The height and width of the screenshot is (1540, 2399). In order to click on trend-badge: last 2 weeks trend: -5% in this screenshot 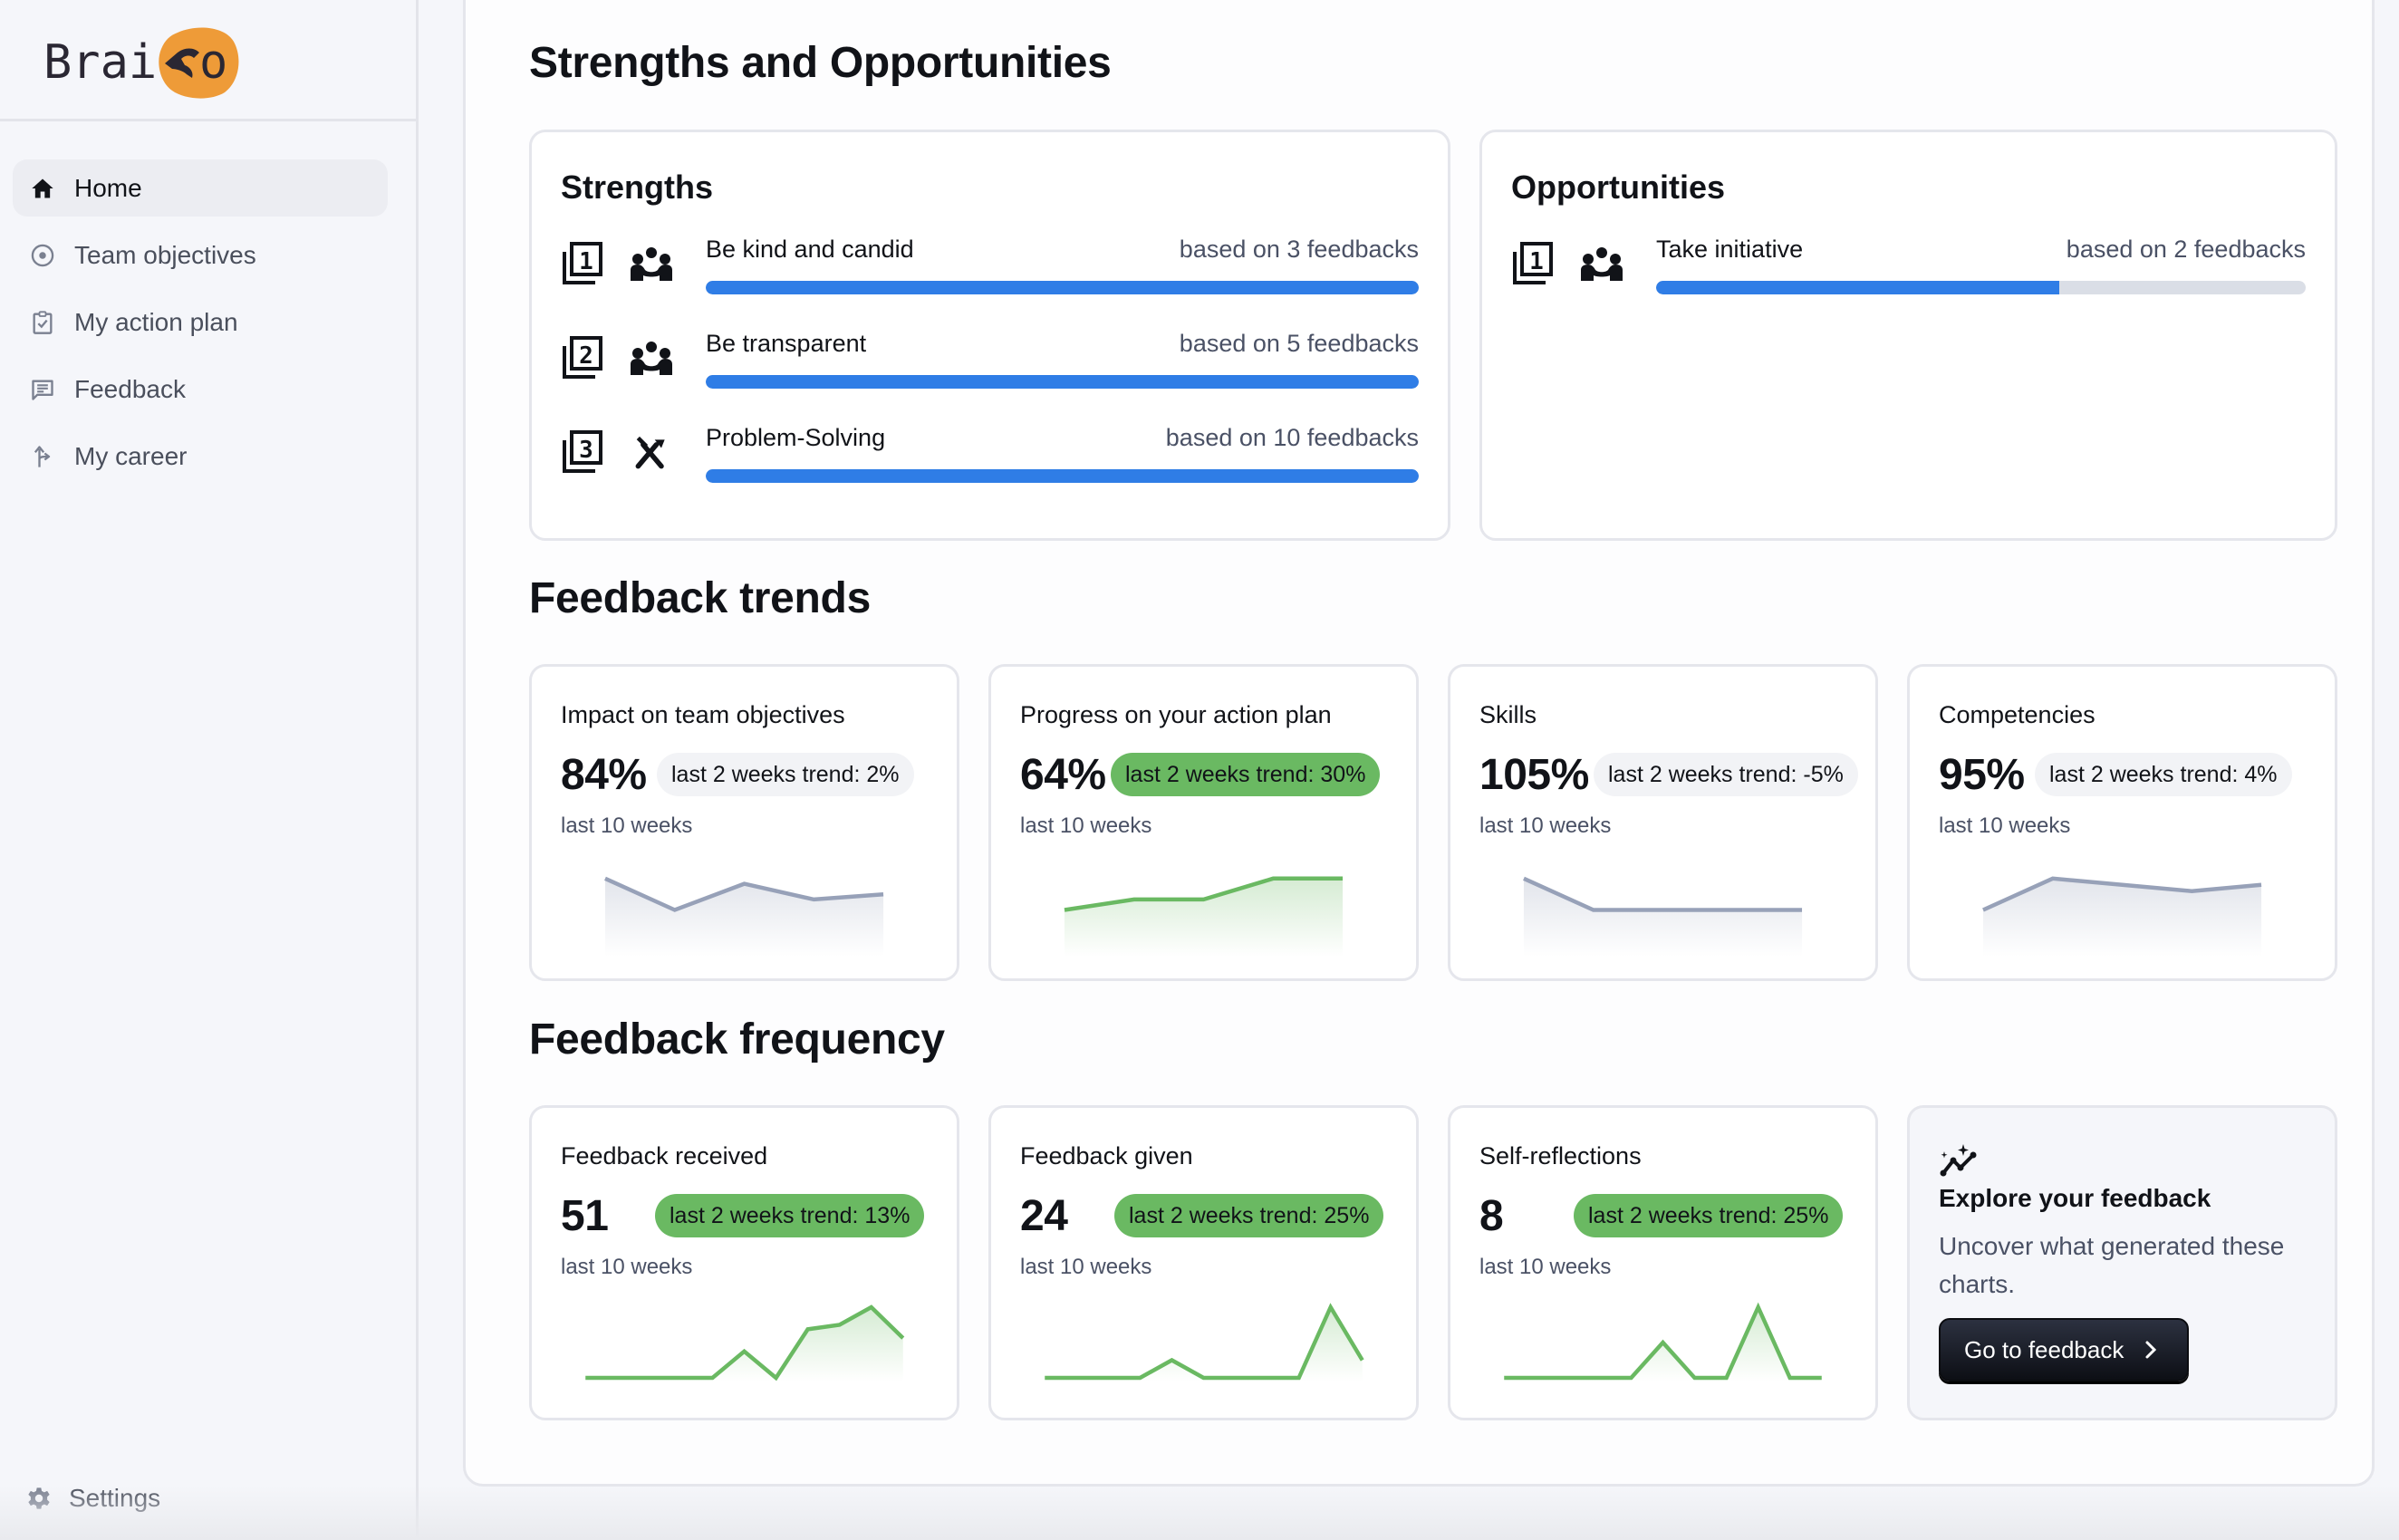, I will do `click(1726, 774)`.